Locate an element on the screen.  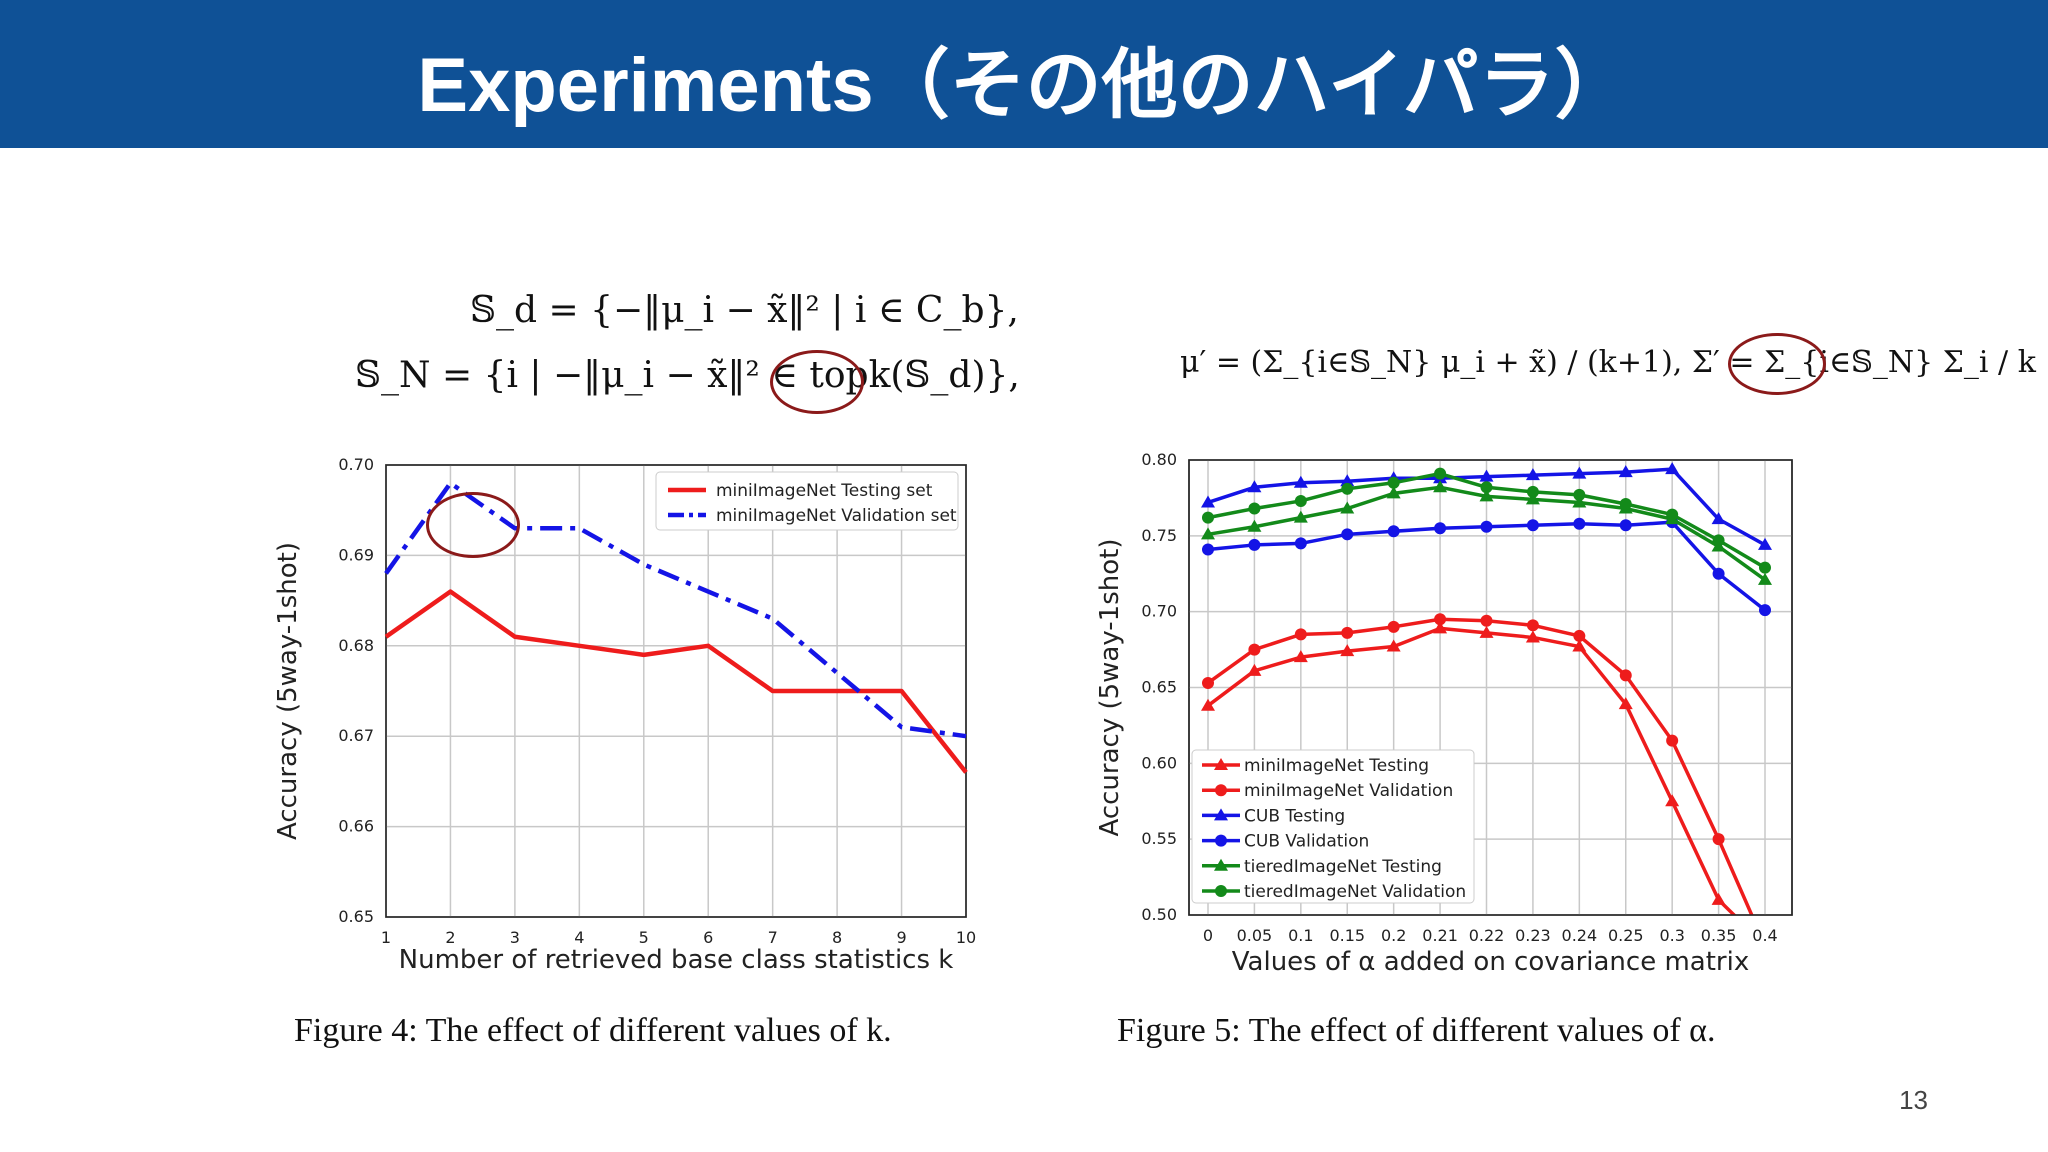
chart-k-legend-label: miniImageNet Testing set is located at coordinates (824, 491).